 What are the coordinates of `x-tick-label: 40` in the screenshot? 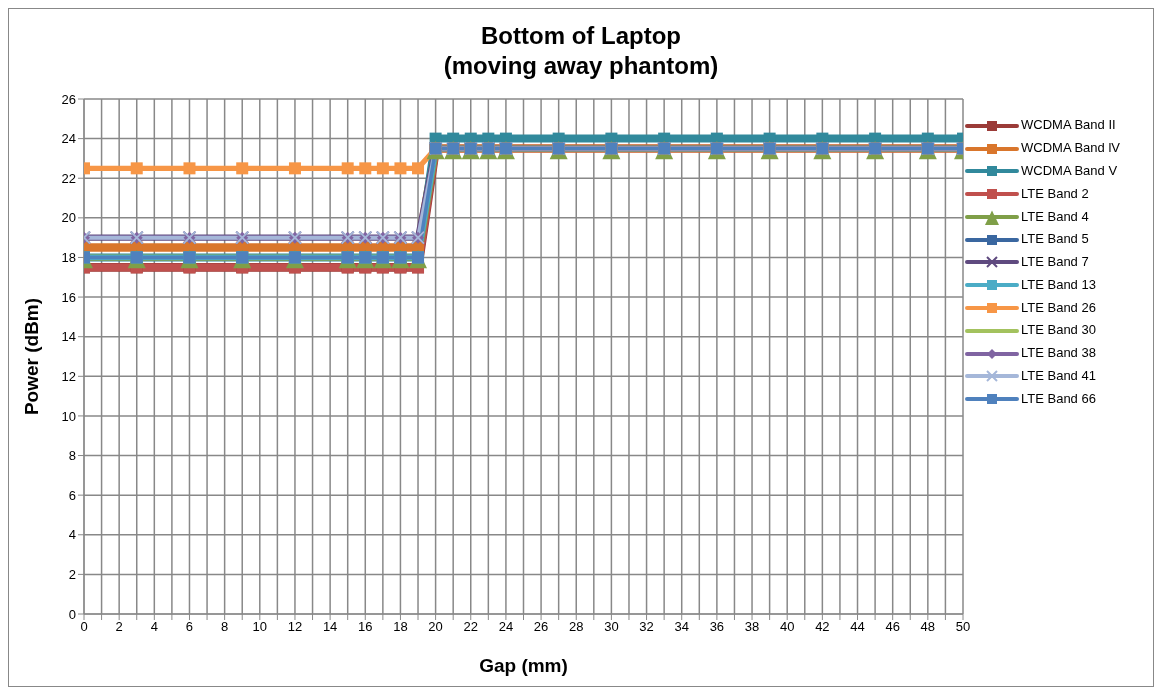 It's located at (787, 627).